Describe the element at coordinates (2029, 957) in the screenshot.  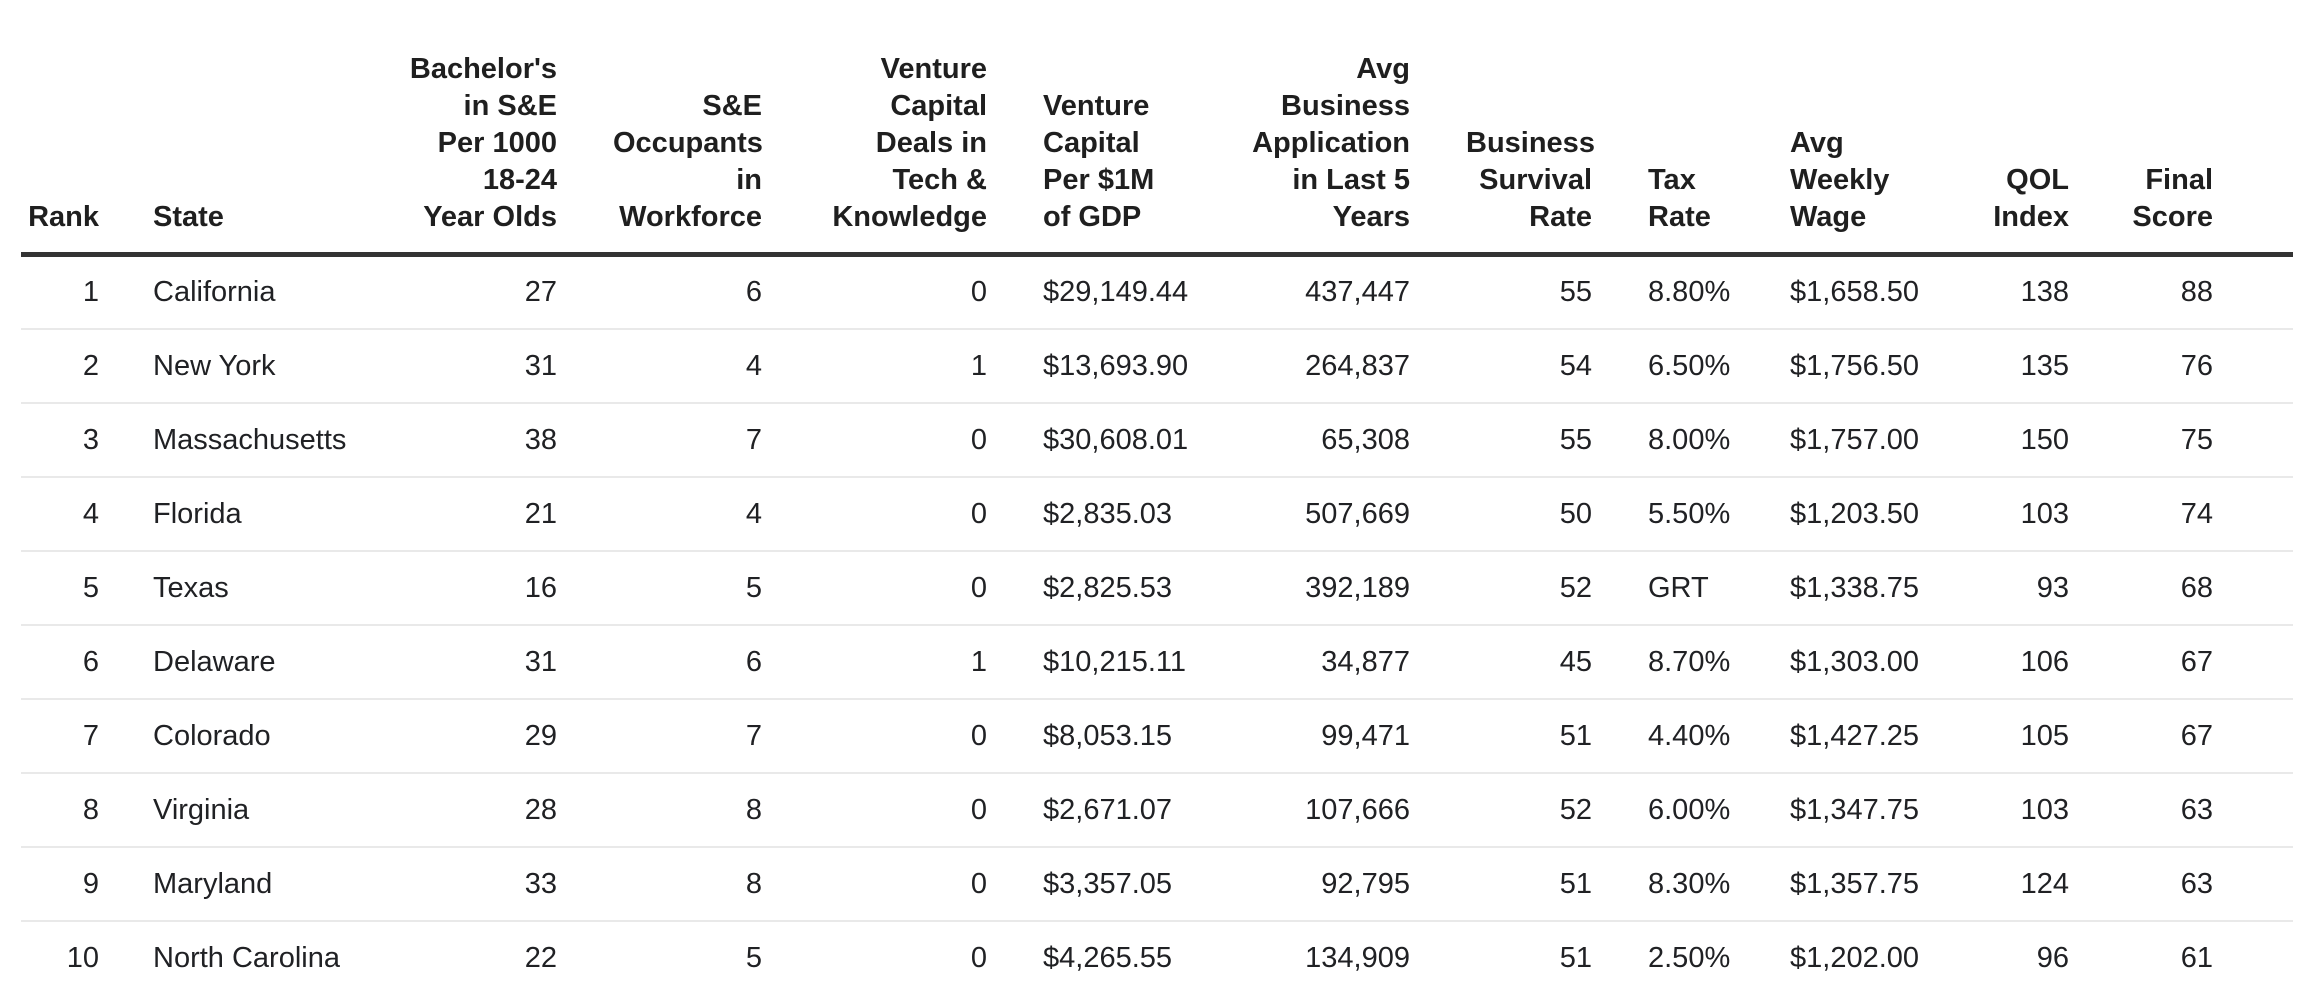
I see `cell-qol-index: 96` at that location.